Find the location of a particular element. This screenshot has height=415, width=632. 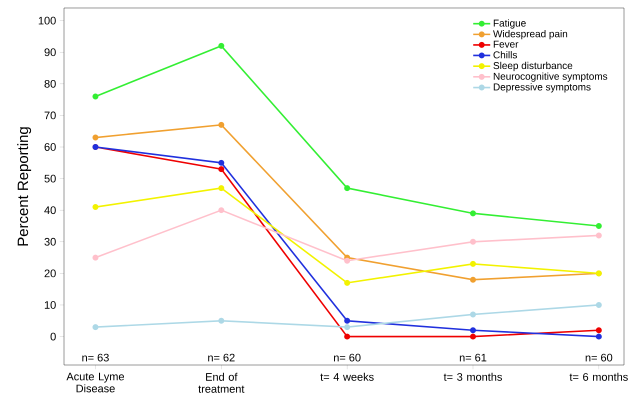

y-tick-label: 30 is located at coordinates (50, 242).